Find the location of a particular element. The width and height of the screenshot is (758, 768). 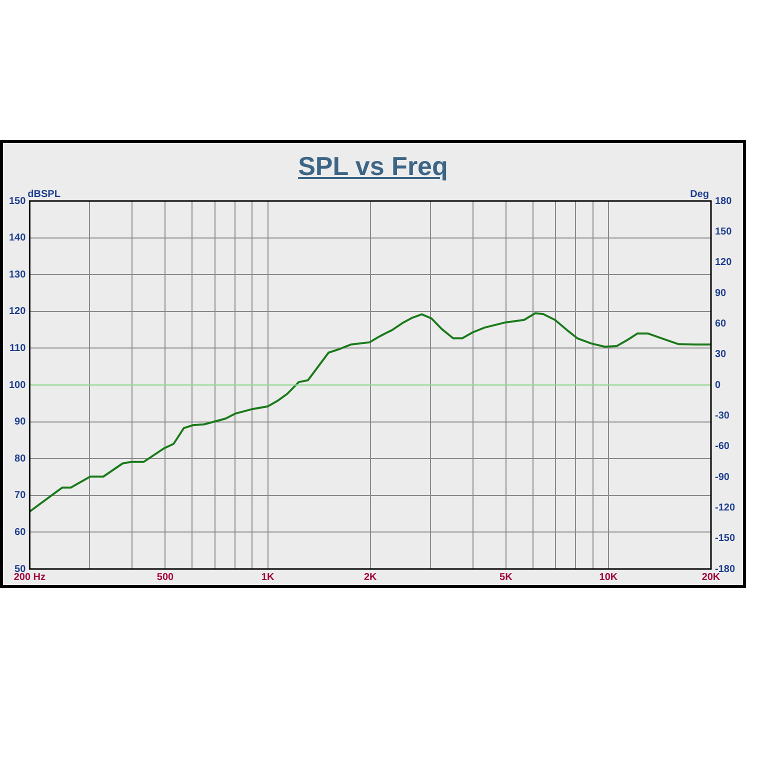

y-axis-title: dBSPL is located at coordinates (44, 194).